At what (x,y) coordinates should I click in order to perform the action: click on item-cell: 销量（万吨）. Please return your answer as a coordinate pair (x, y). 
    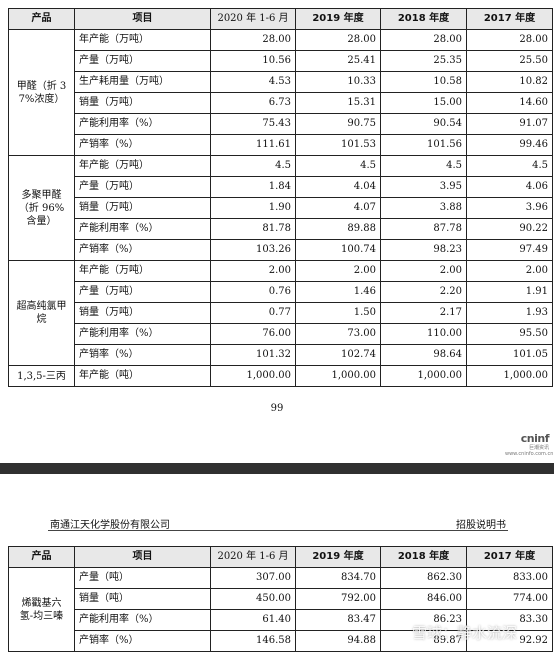
    Looking at the image, I should click on (142, 208).